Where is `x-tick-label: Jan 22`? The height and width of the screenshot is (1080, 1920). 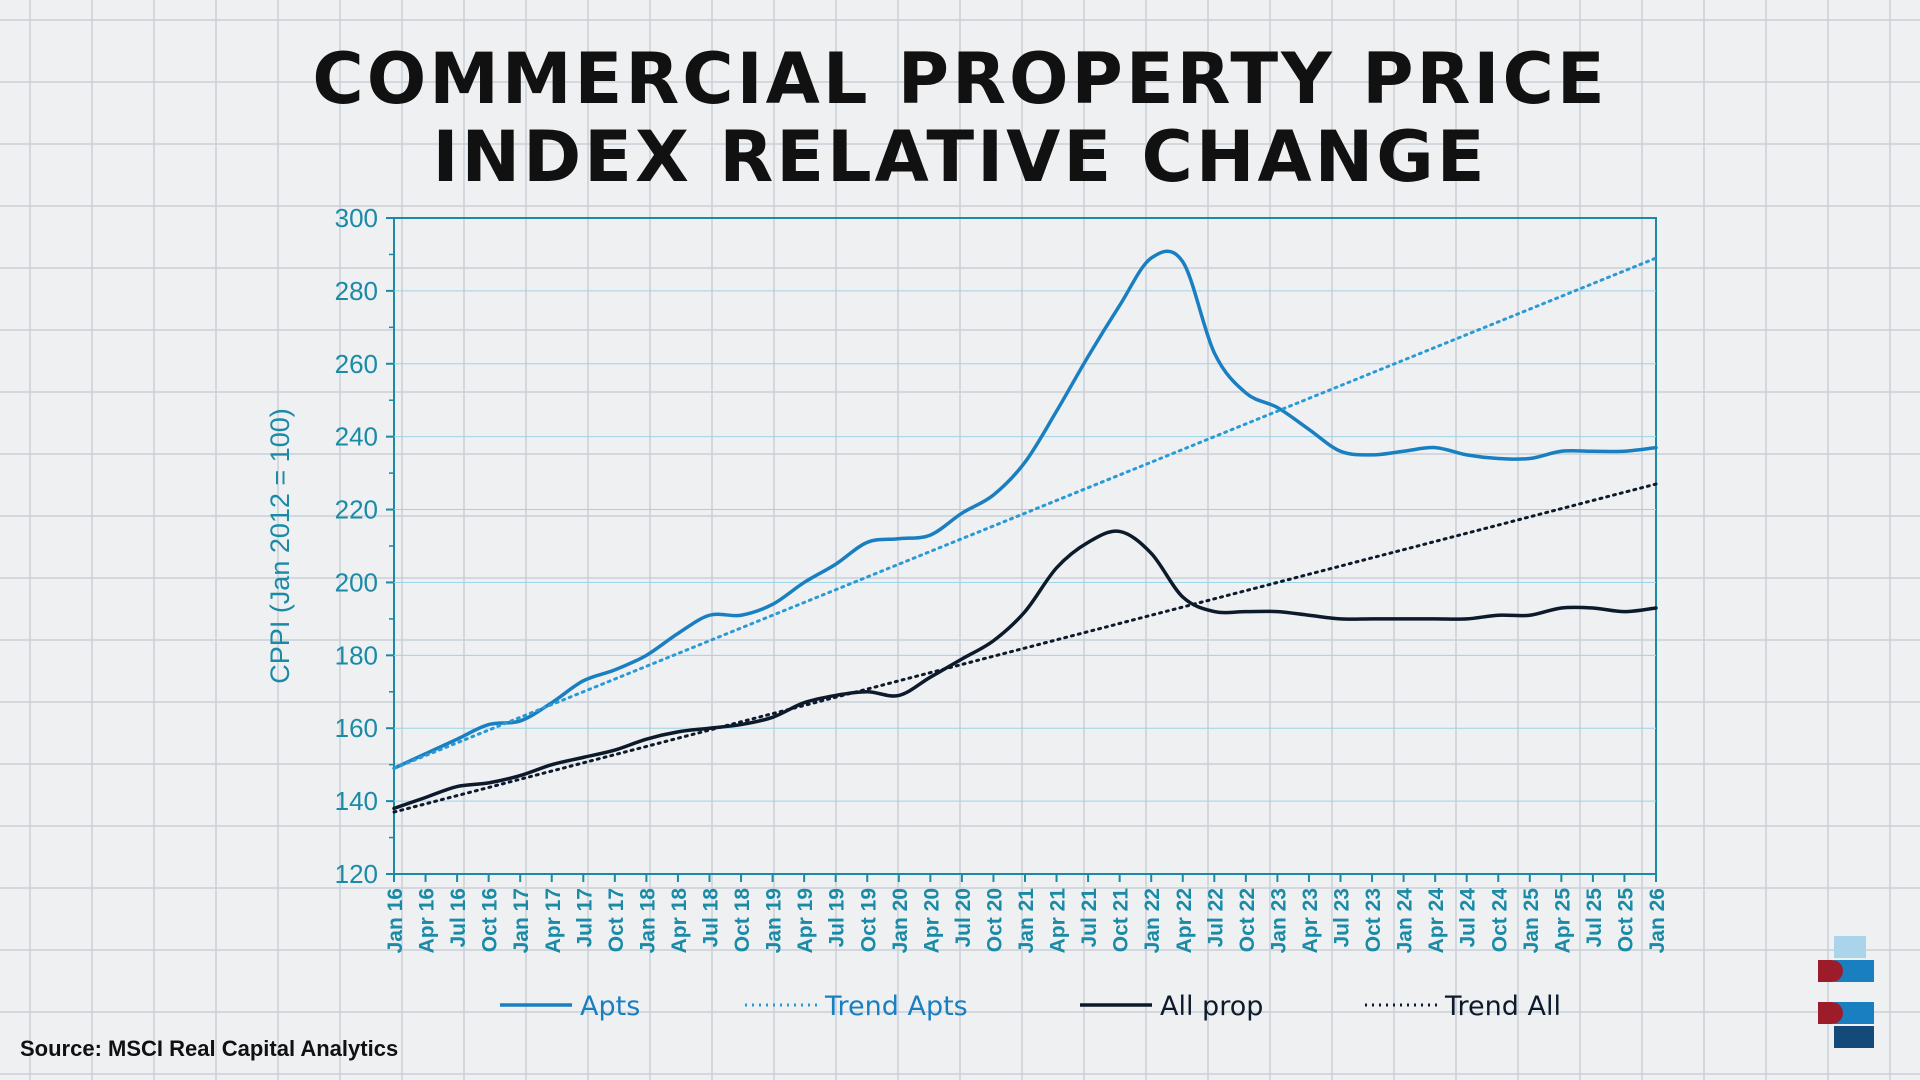 x-tick-label: Jan 22 is located at coordinates (1152, 920).